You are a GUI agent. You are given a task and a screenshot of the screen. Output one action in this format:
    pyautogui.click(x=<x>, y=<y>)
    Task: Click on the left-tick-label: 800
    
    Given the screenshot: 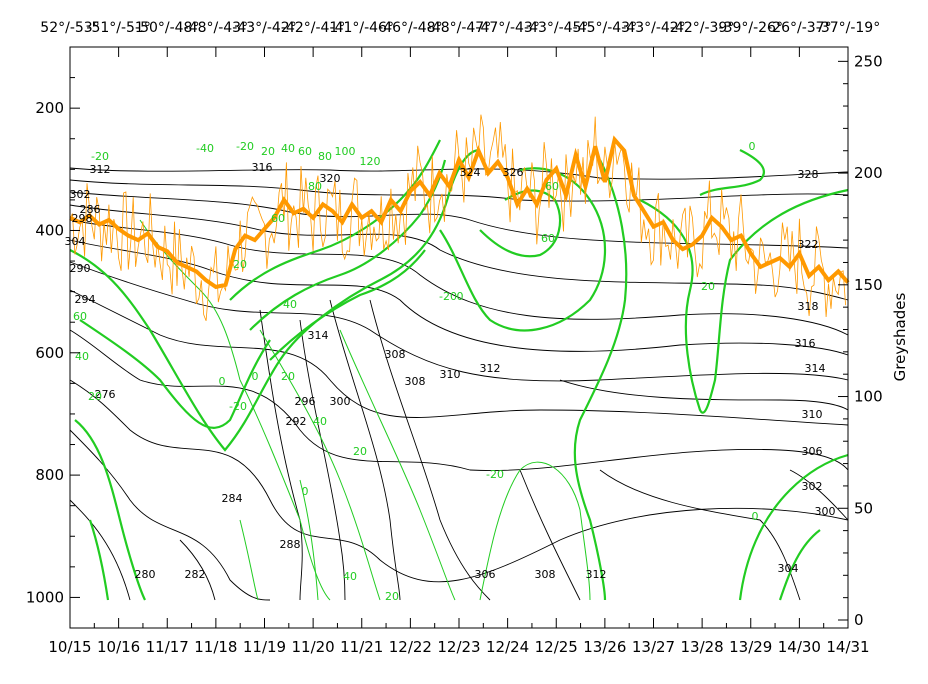 What is the action you would take?
    pyautogui.click(x=49, y=475)
    